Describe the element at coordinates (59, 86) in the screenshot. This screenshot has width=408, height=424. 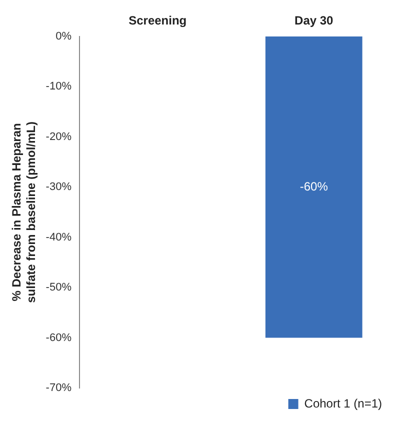
I see `y-tick-label: -10%` at that location.